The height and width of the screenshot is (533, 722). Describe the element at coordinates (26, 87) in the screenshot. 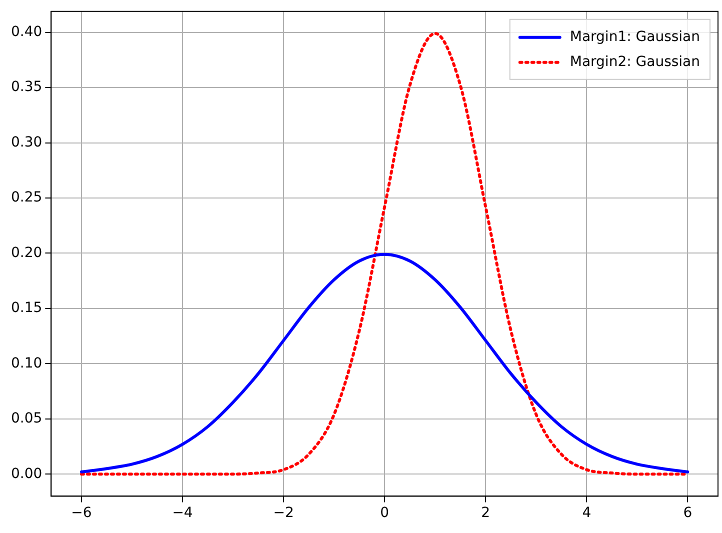

I see `y-tick-label: 0.35` at that location.